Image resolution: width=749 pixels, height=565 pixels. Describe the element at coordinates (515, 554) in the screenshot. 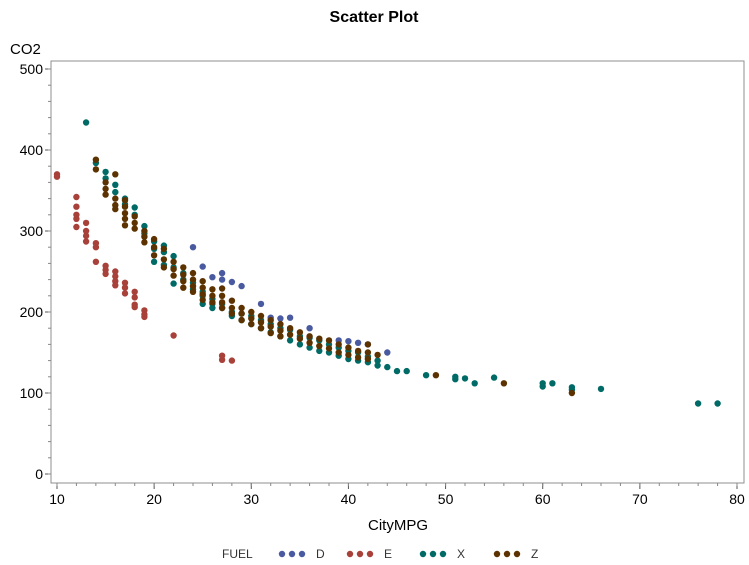

I see `legend-item-Z: Z` at that location.